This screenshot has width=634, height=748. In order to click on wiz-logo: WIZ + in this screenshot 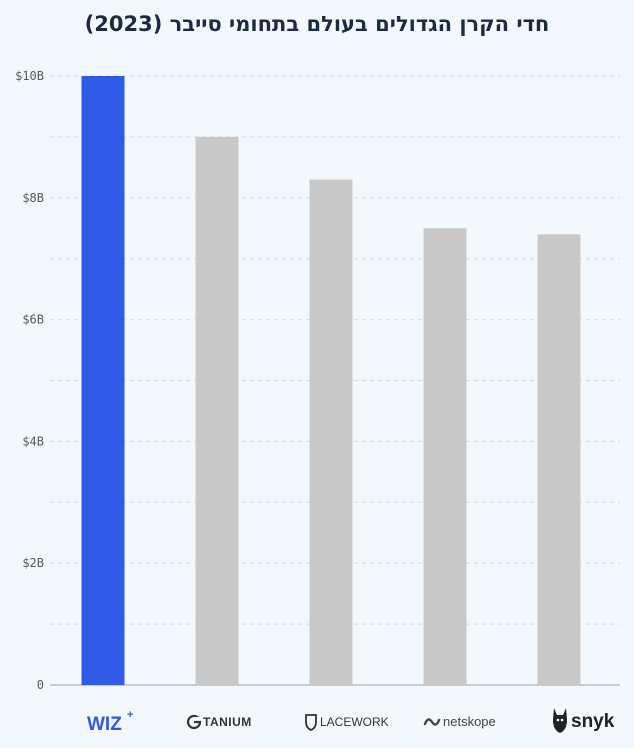, I will do `click(110, 722)`.